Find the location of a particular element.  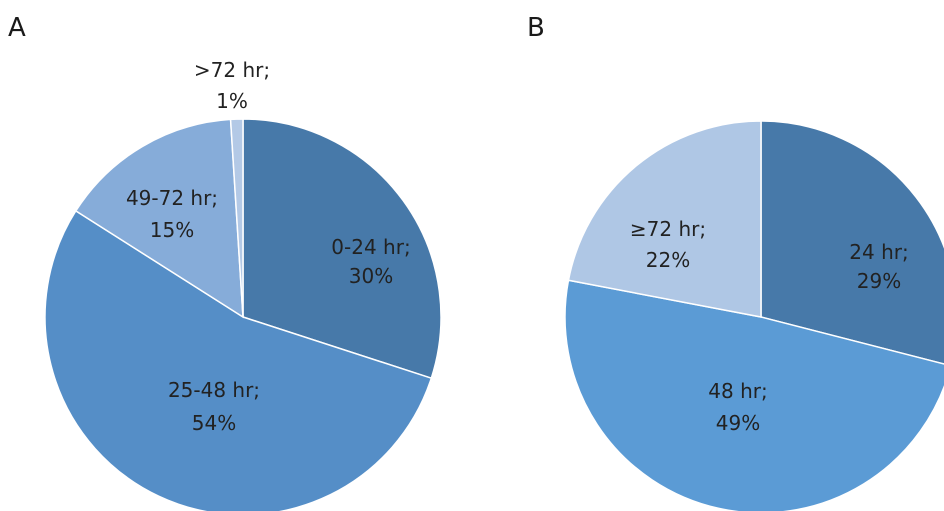

pie-a-label-over72-name: >72 hr; is located at coordinates (232, 70).